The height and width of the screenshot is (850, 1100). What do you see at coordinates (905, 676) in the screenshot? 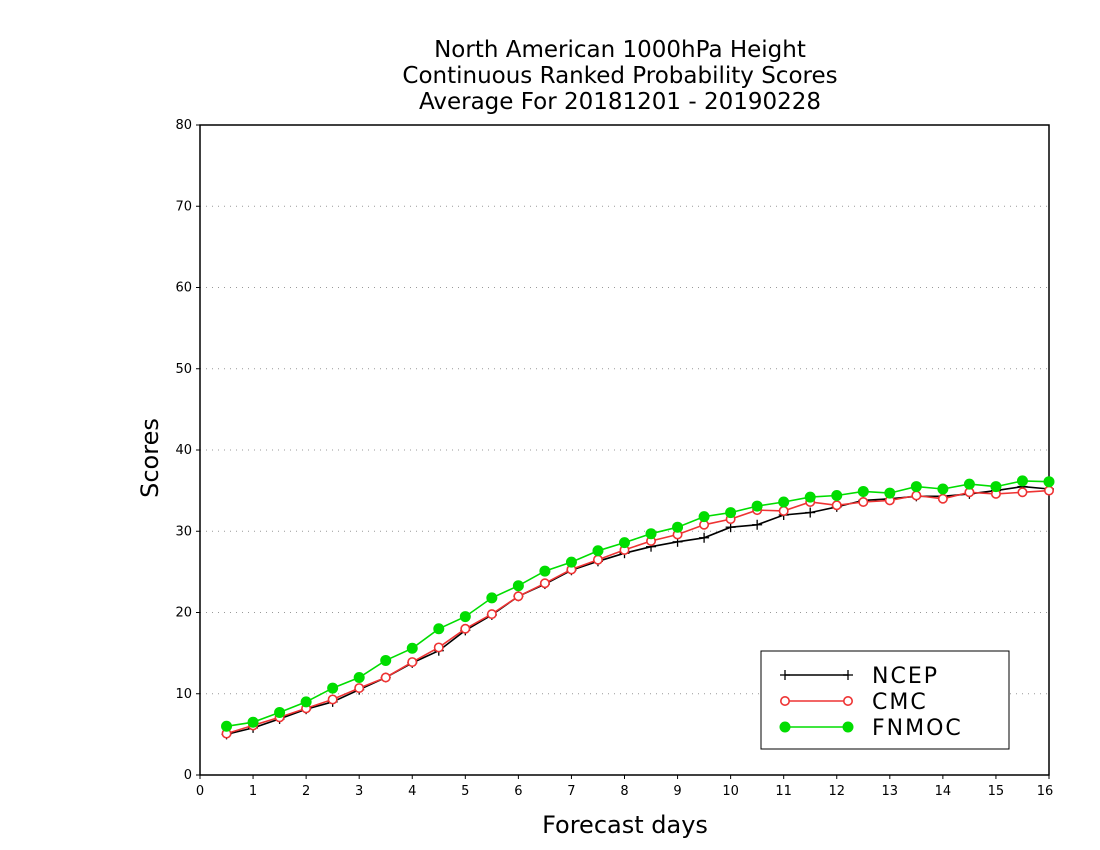
I see `legend-label-ncep: NCEP` at bounding box center [905, 676].